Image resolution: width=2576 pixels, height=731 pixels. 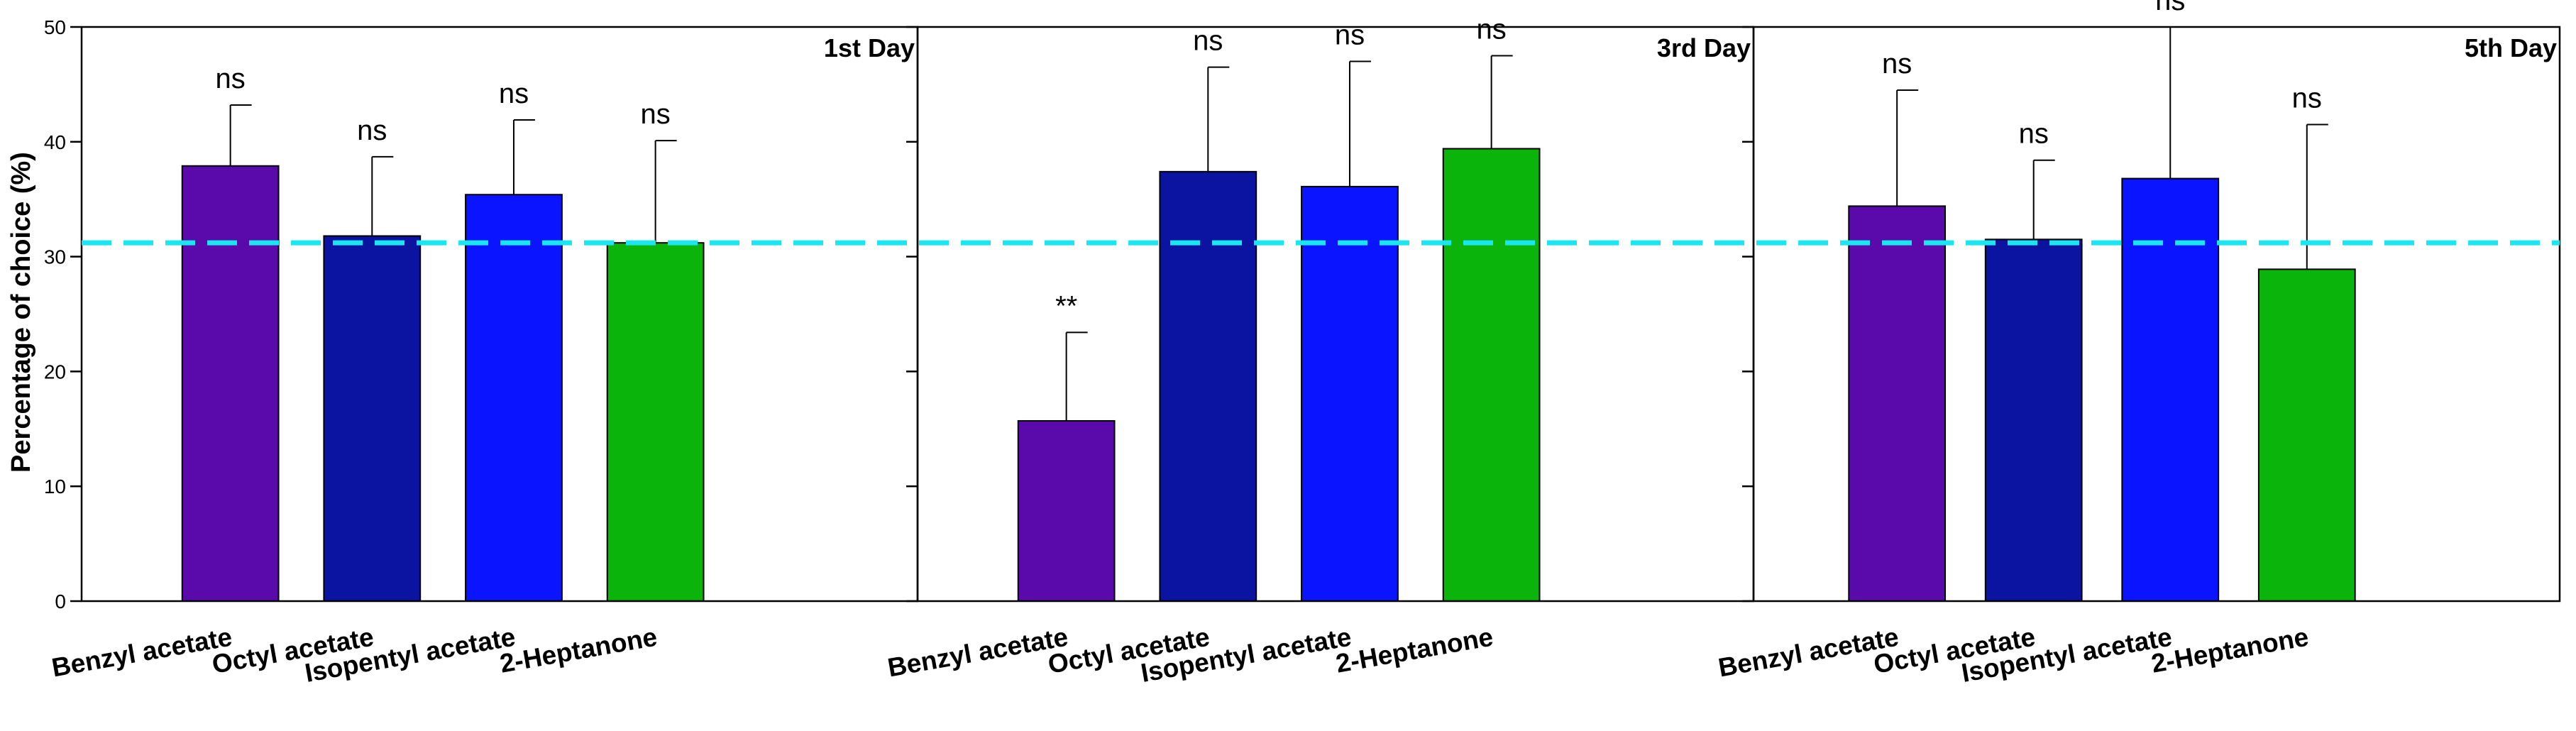 What do you see at coordinates (55, 257) in the screenshot?
I see `y-tick-label: 30` at bounding box center [55, 257].